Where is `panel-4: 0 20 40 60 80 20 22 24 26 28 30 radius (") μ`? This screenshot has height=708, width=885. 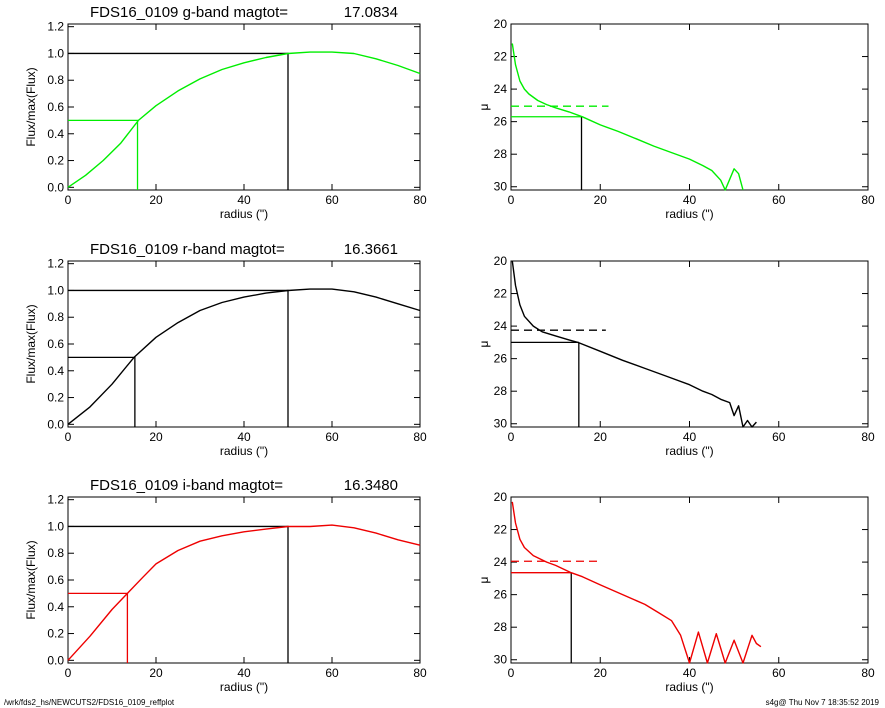
panel-4: 0 20 40 60 80 20 22 24 26 28 30 radius (") μ is located at coordinates (676, 356).